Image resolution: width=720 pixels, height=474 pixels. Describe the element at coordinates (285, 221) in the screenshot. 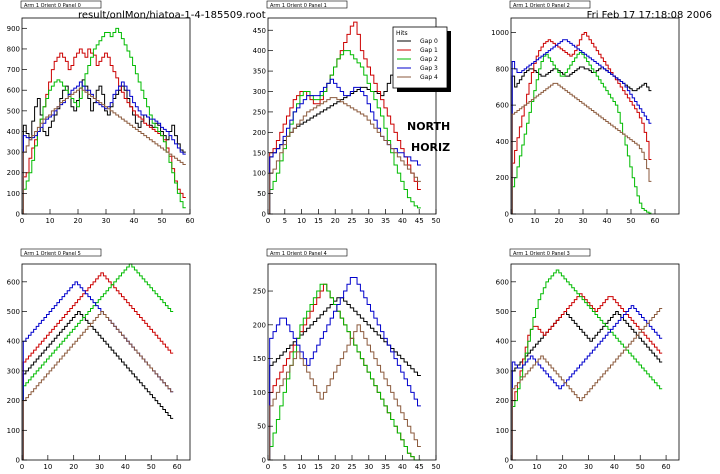

I see `x-tick-label: 5` at that location.